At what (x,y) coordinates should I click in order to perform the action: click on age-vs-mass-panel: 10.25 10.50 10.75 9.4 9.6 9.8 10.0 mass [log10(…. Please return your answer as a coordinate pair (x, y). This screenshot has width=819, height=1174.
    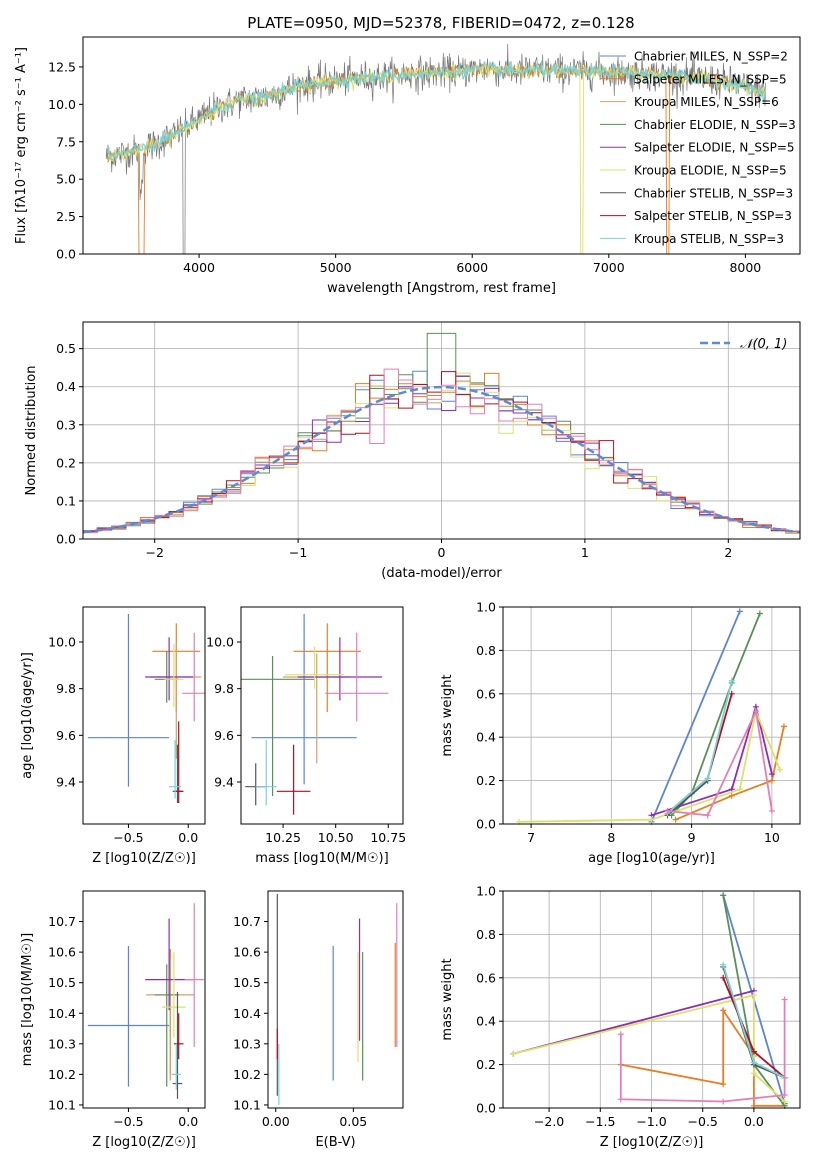
    Looking at the image, I should click on (306, 736).